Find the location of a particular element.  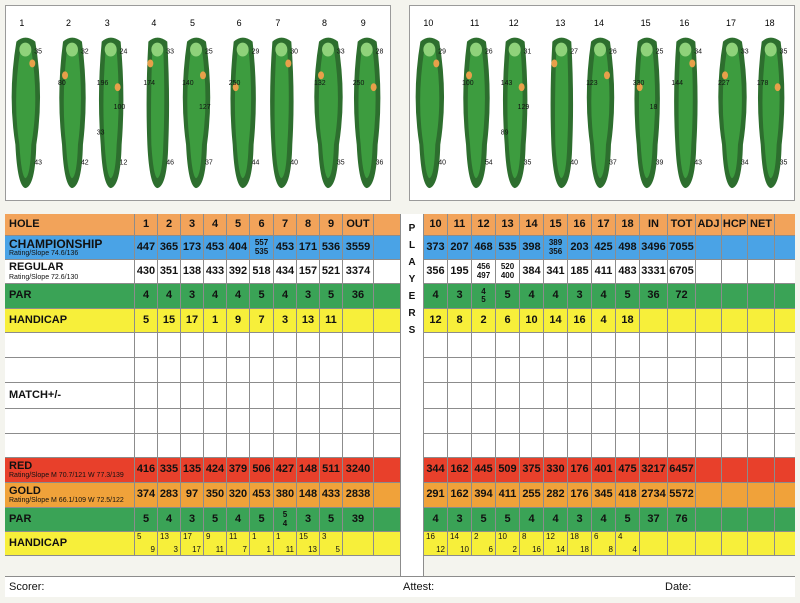

score-cell: 2734 is located at coordinates (654, 495).